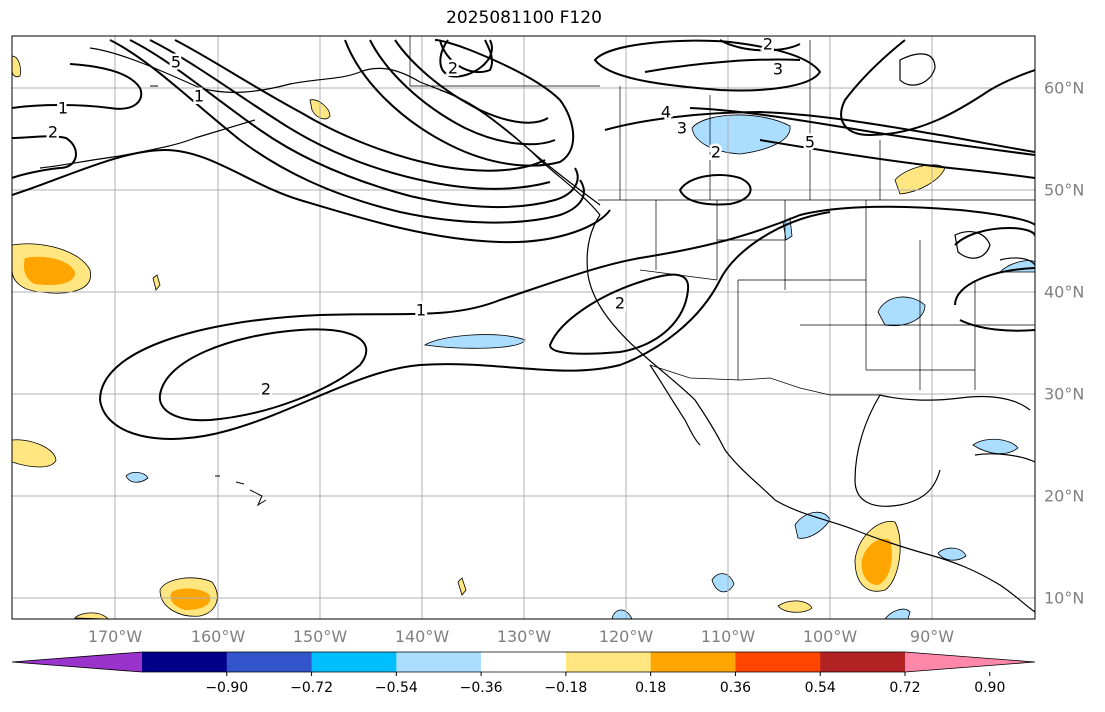  What do you see at coordinates (320, 636) in the screenshot?
I see `lon-label: 150°W` at bounding box center [320, 636].